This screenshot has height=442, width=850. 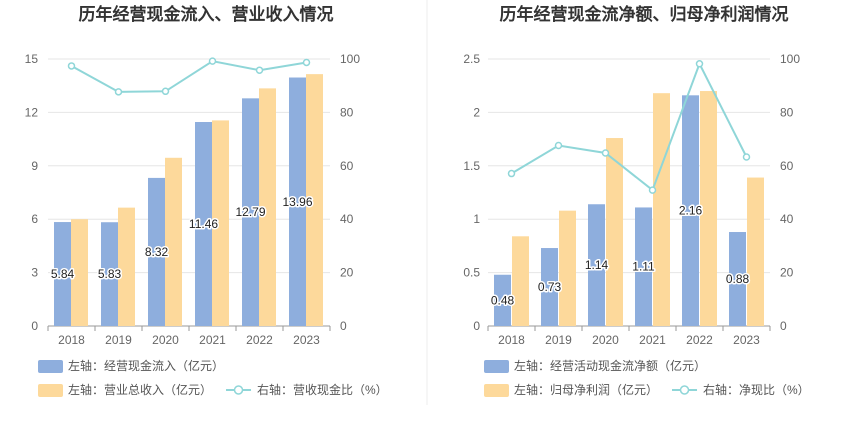 What do you see at coordinates (610, 365) in the screenshot?
I see `legend-label-primary: 左轴：经营活动现金流净额（亿元）` at bounding box center [610, 365].